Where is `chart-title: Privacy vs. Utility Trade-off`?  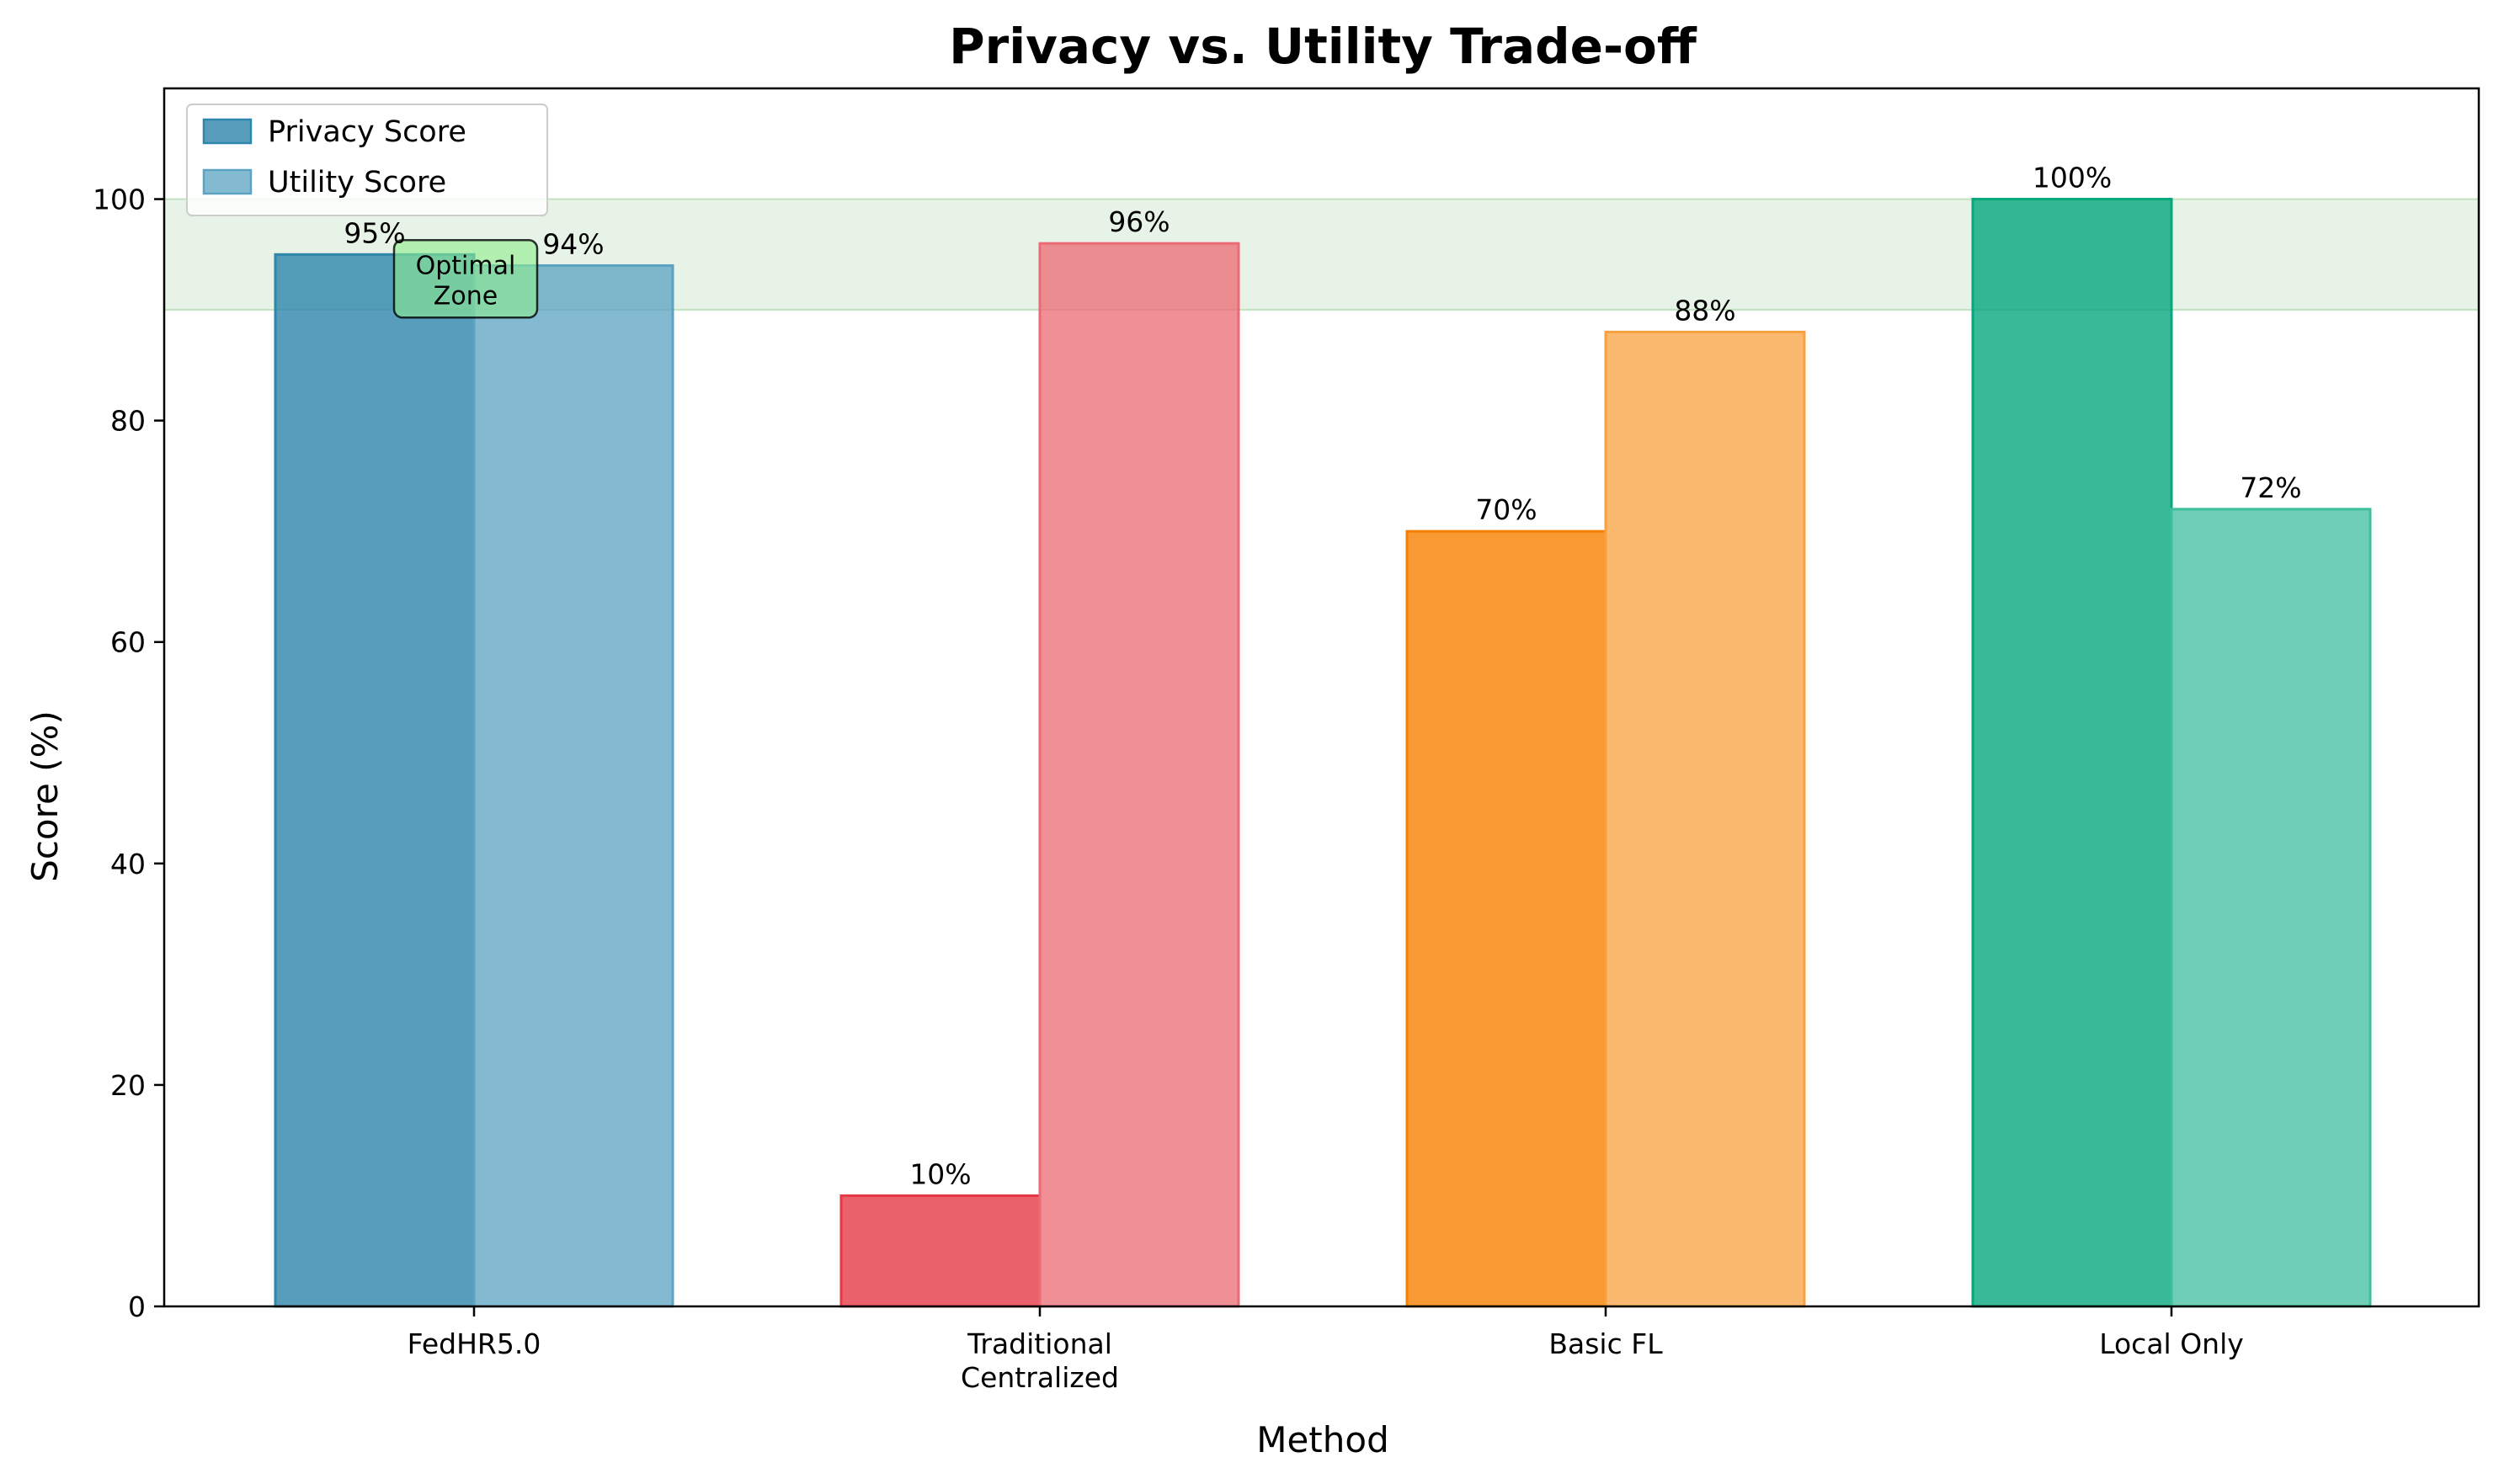
chart-title: Privacy vs. Utility Trade-off is located at coordinates (1323, 46).